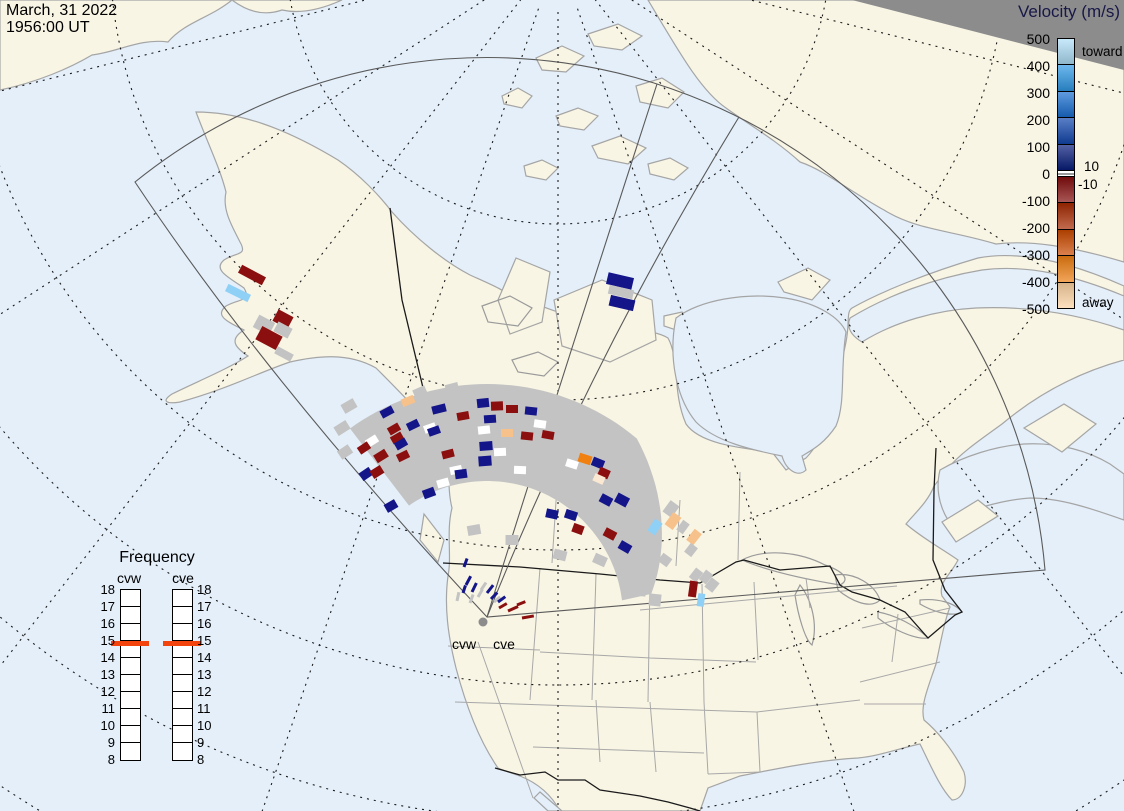  Describe the element at coordinates (793, 569) in the screenshot. I see `lake-superior` at that location.